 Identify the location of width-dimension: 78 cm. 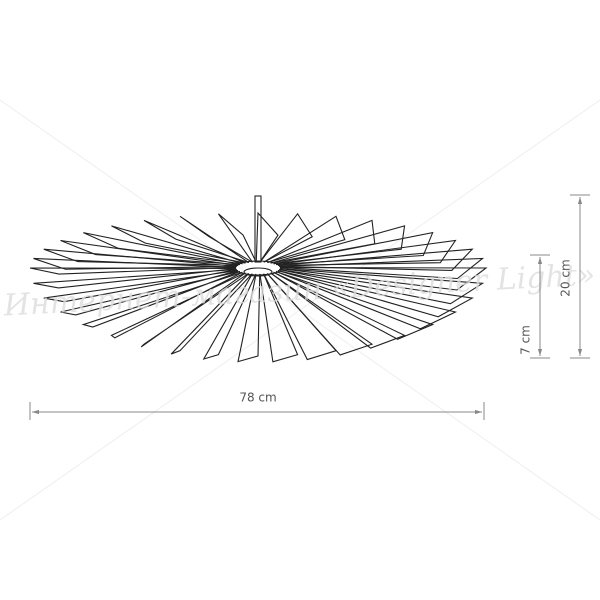
(257, 405).